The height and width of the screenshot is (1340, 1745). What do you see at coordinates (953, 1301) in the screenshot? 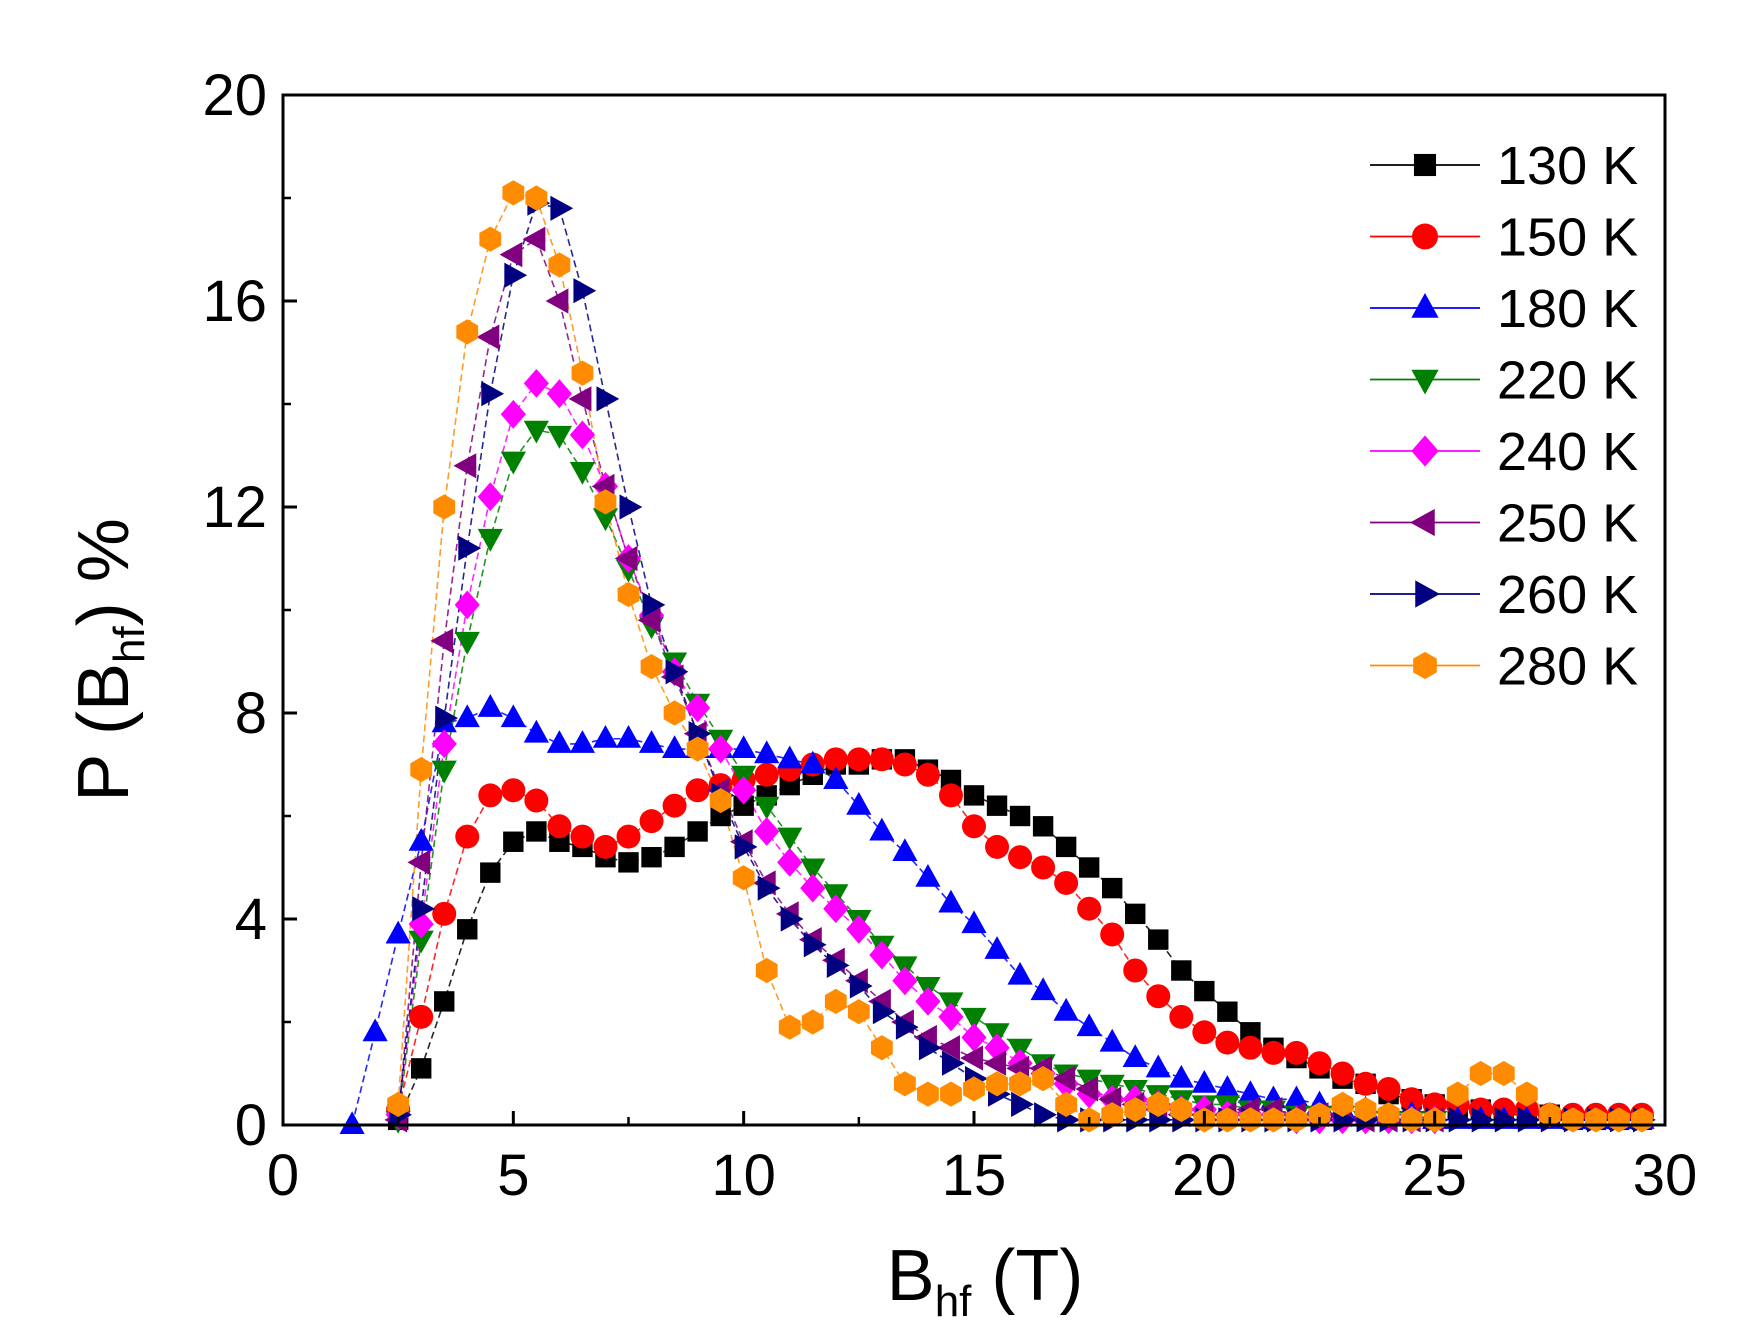
I see `x-axis-label-sub: hf` at bounding box center [953, 1301].